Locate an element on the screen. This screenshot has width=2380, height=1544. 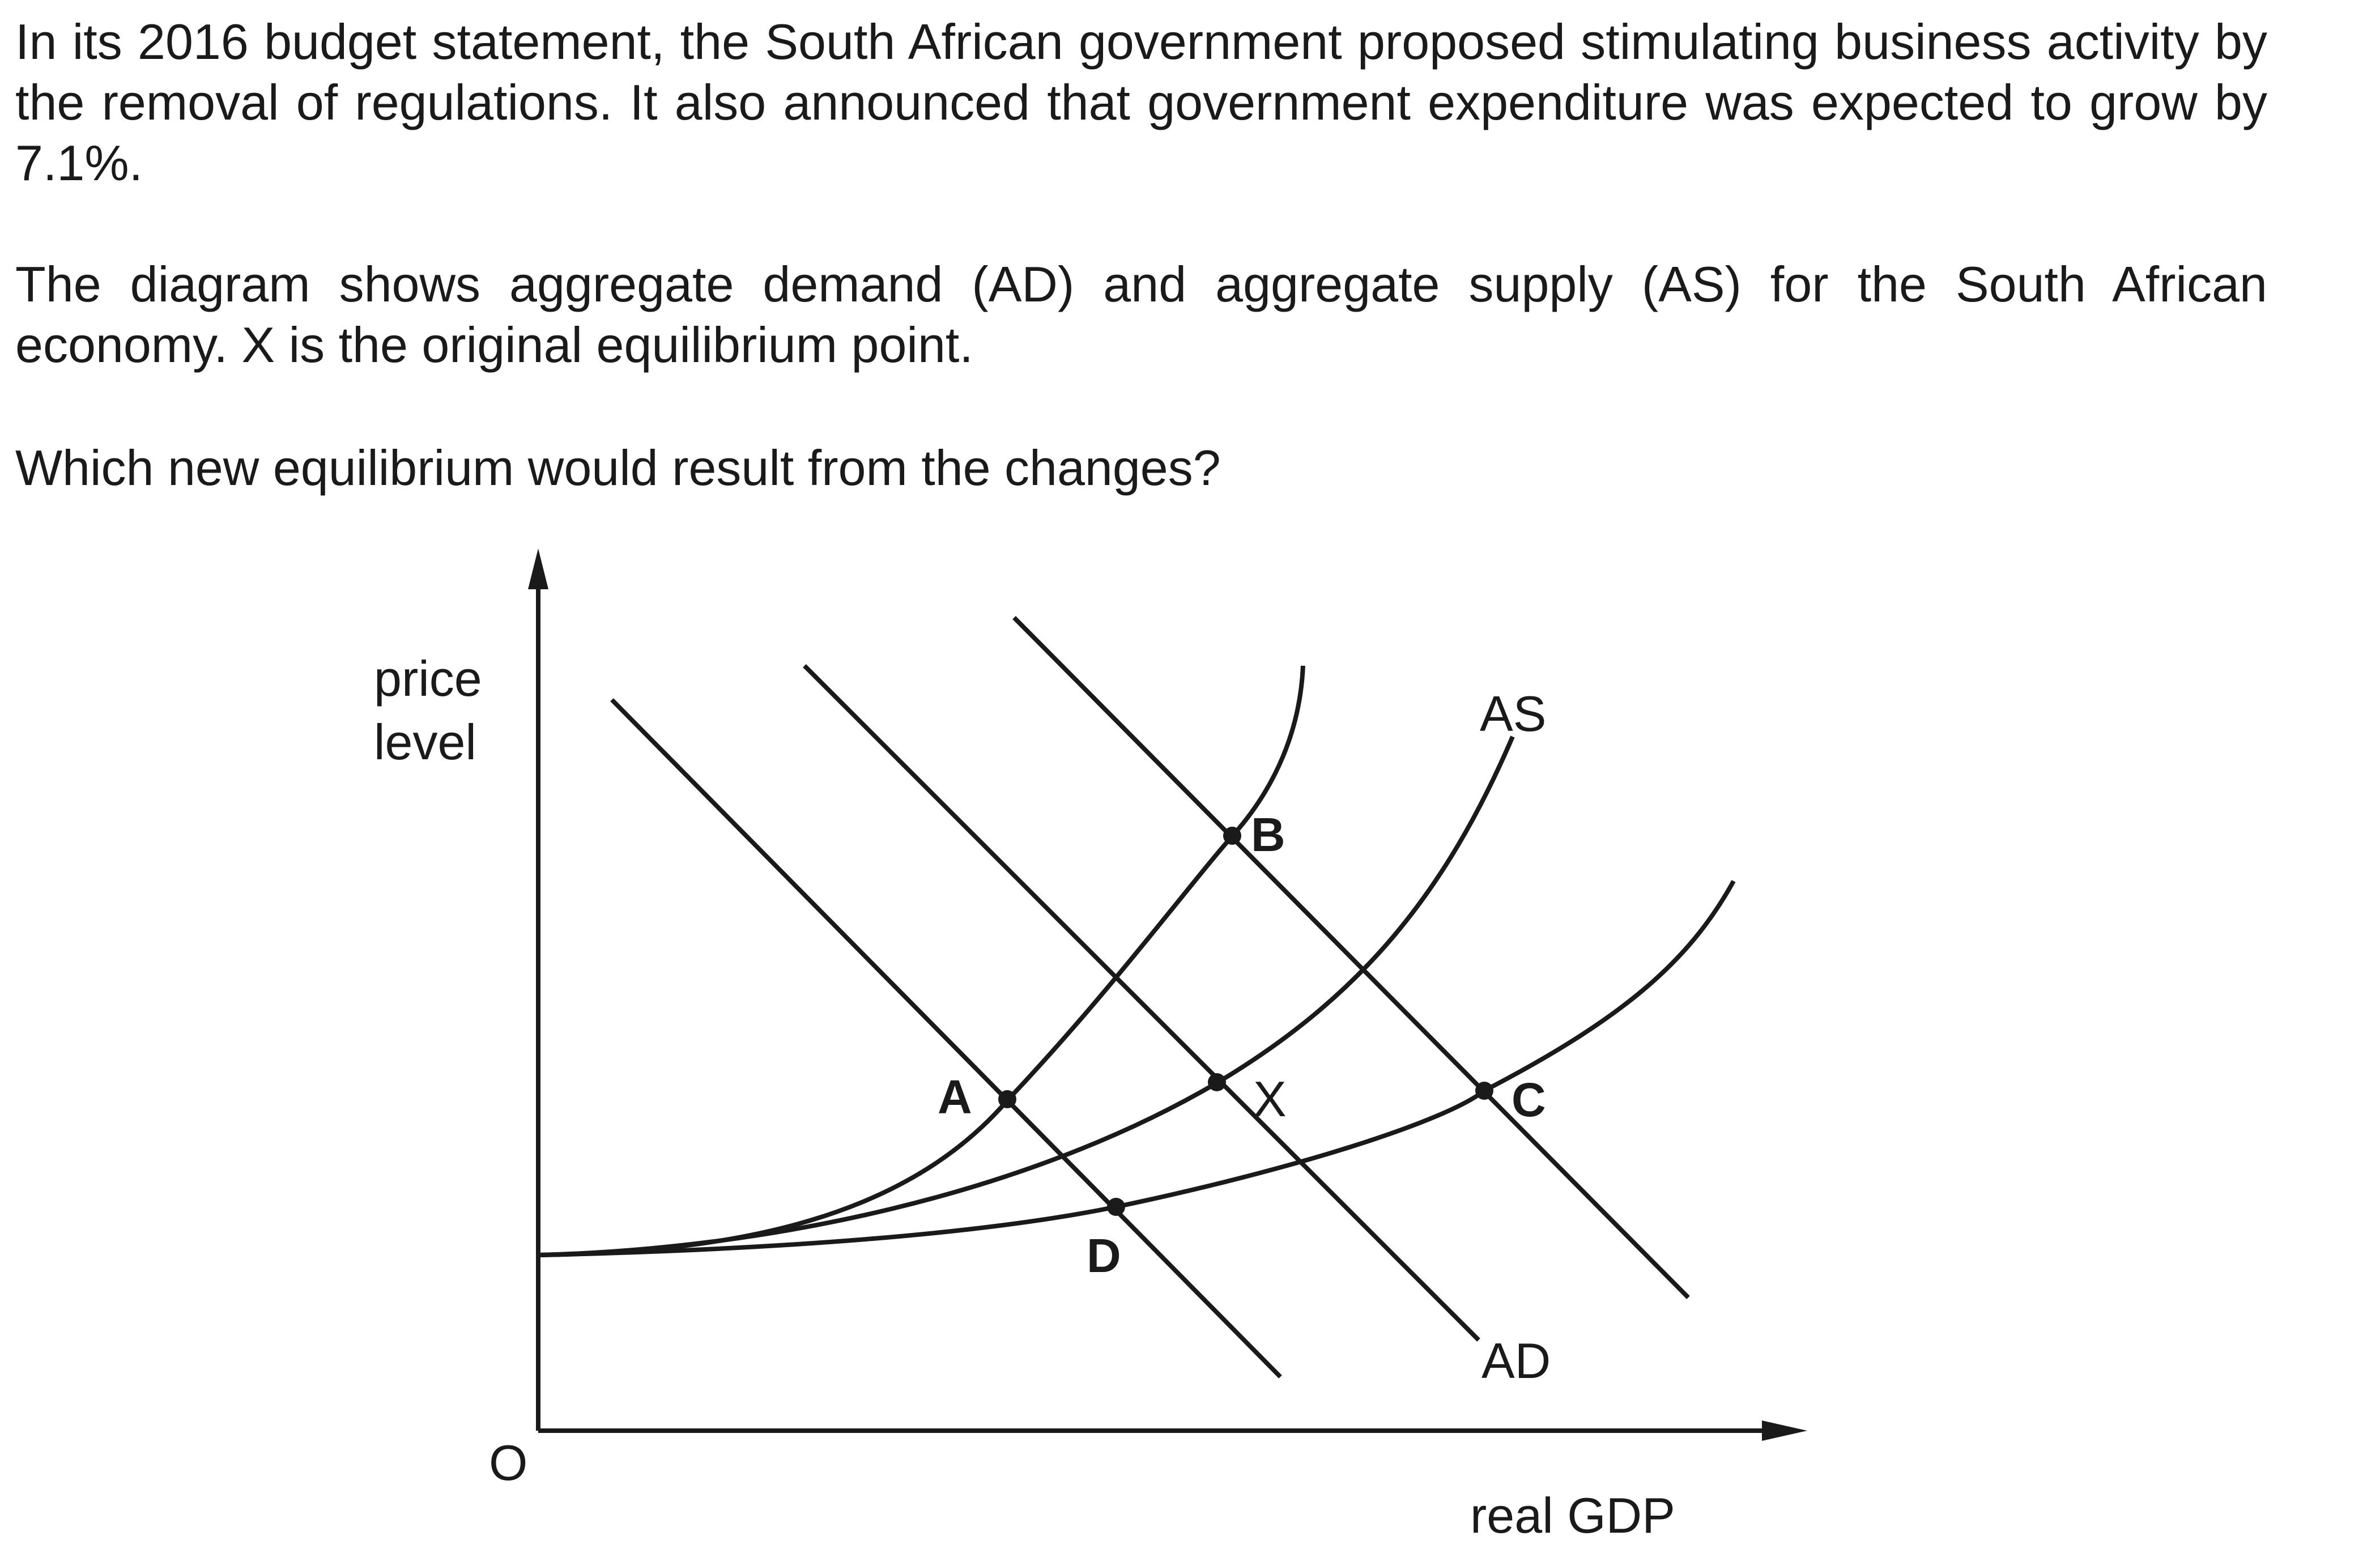
y-axis-label-level: level is located at coordinates (425, 742).